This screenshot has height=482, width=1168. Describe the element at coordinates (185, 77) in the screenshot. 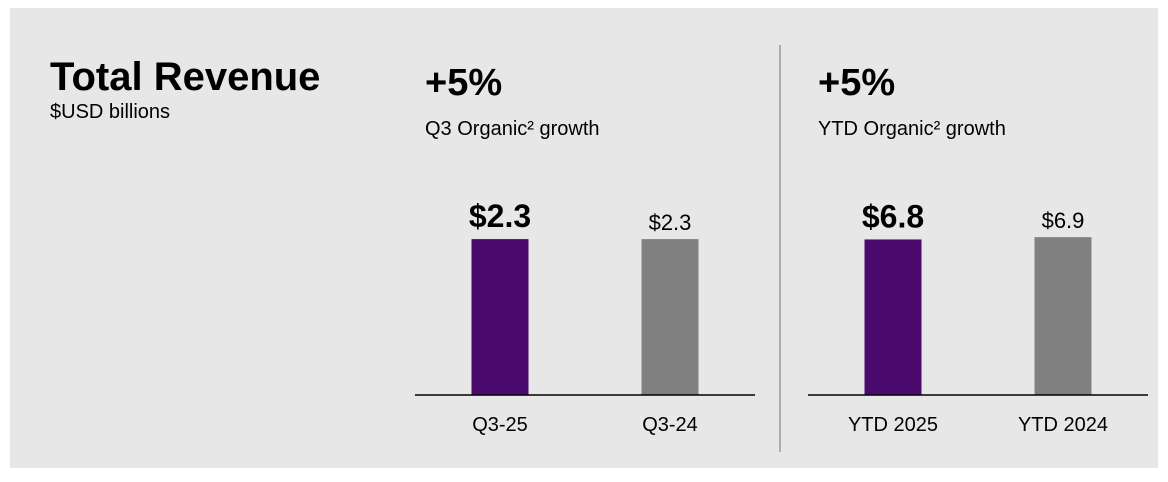

I see `title: Total Revenue` at that location.